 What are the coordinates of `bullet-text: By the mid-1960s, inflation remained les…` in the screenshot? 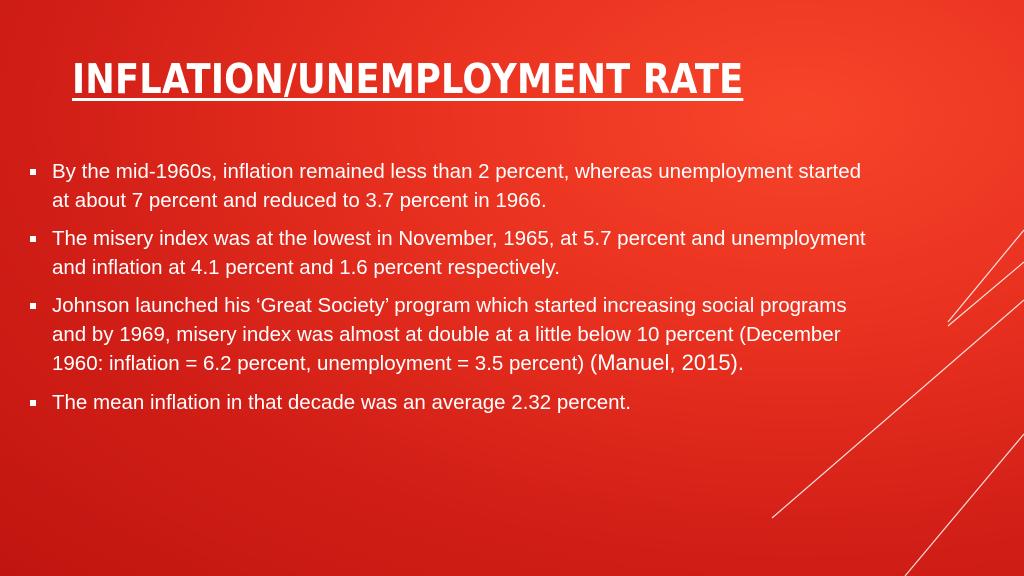 It's located at (457, 186).